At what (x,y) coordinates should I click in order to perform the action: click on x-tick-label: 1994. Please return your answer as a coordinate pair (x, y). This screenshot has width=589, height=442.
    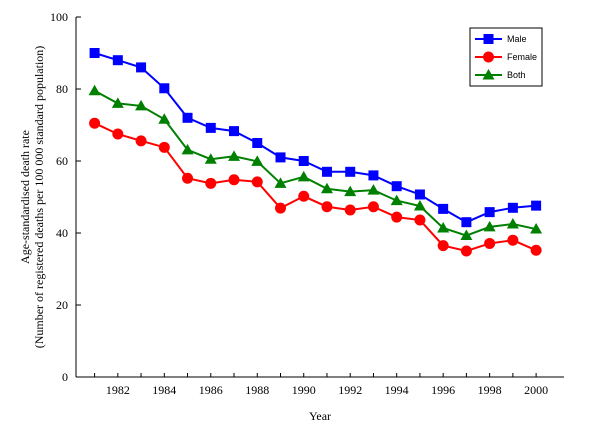
    Looking at the image, I should click on (397, 390).